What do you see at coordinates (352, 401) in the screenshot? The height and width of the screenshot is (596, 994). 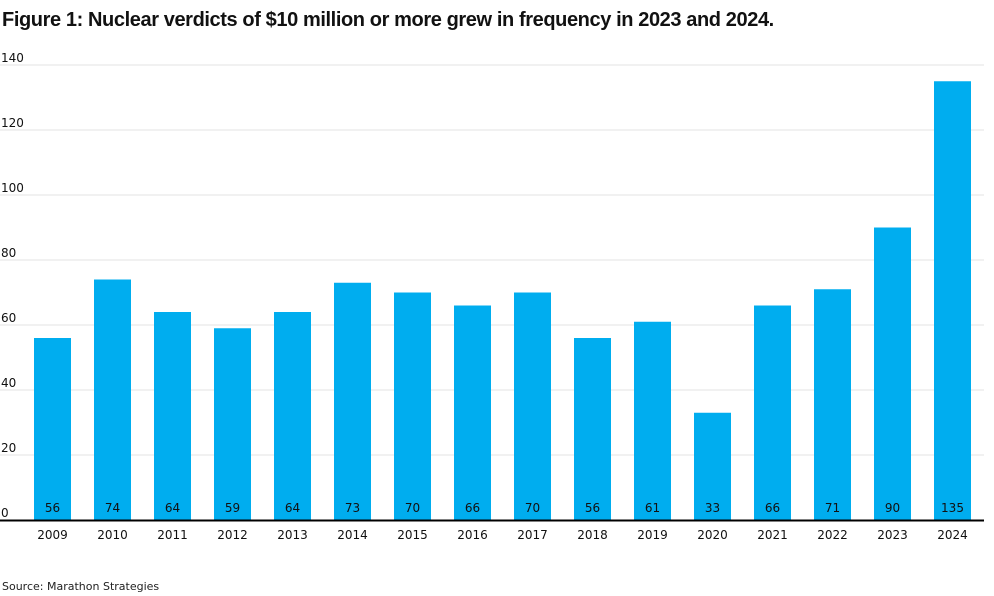 I see `bar-2014` at bounding box center [352, 401].